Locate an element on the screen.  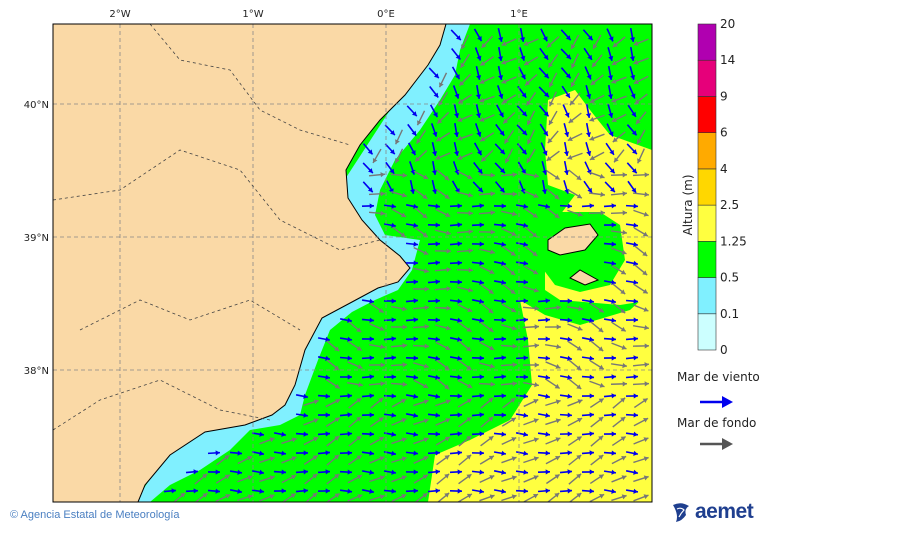
colorbar-tick-label: 0 is located at coordinates (724, 350).